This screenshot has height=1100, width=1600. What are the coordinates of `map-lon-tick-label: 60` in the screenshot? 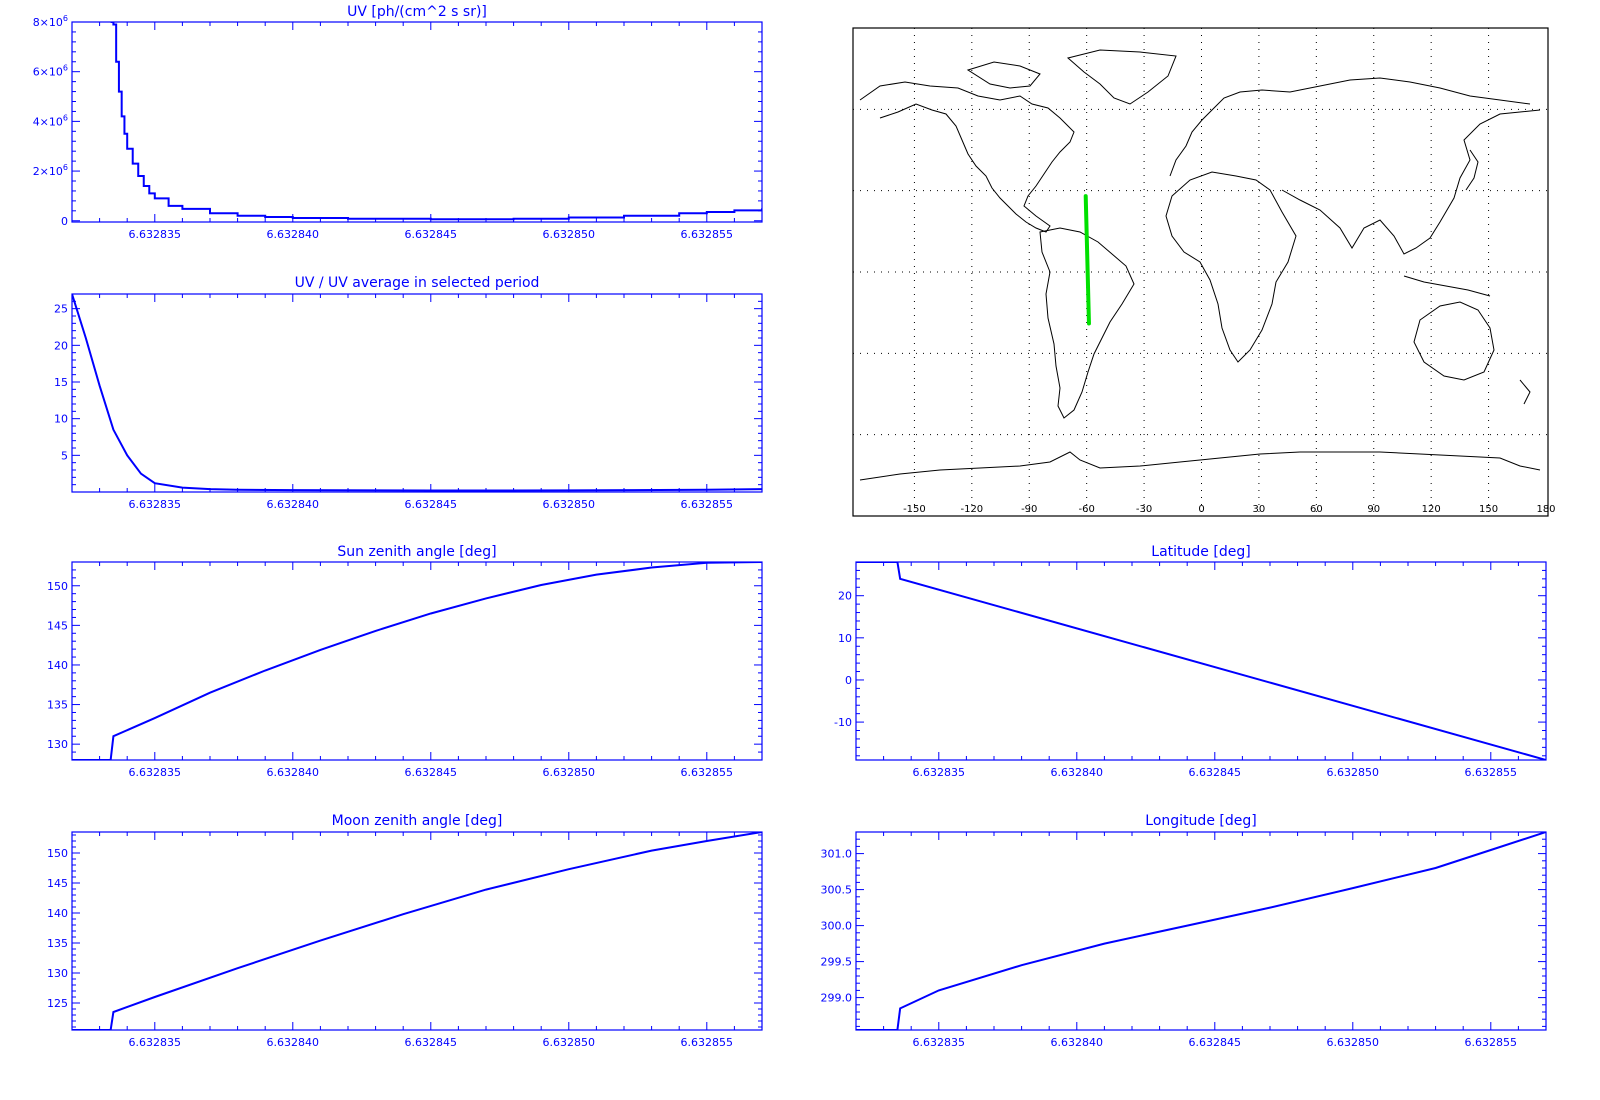 It's located at (1316, 509).